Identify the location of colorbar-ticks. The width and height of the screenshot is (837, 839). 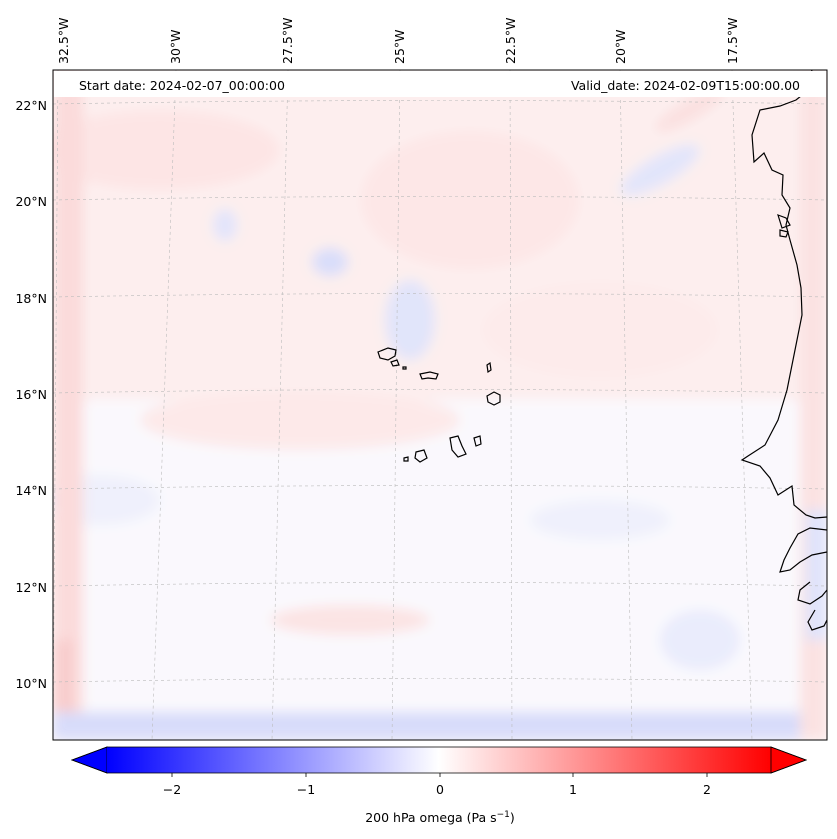
(439, 775).